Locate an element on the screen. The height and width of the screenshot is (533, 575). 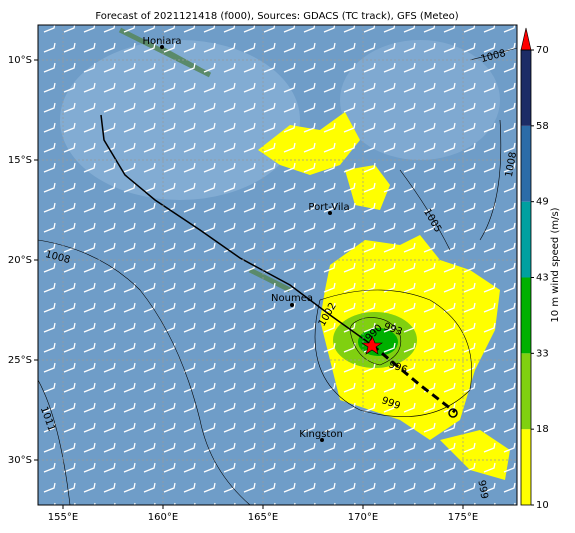
colorbar-tick-label: 10 is located at coordinates (542, 505).